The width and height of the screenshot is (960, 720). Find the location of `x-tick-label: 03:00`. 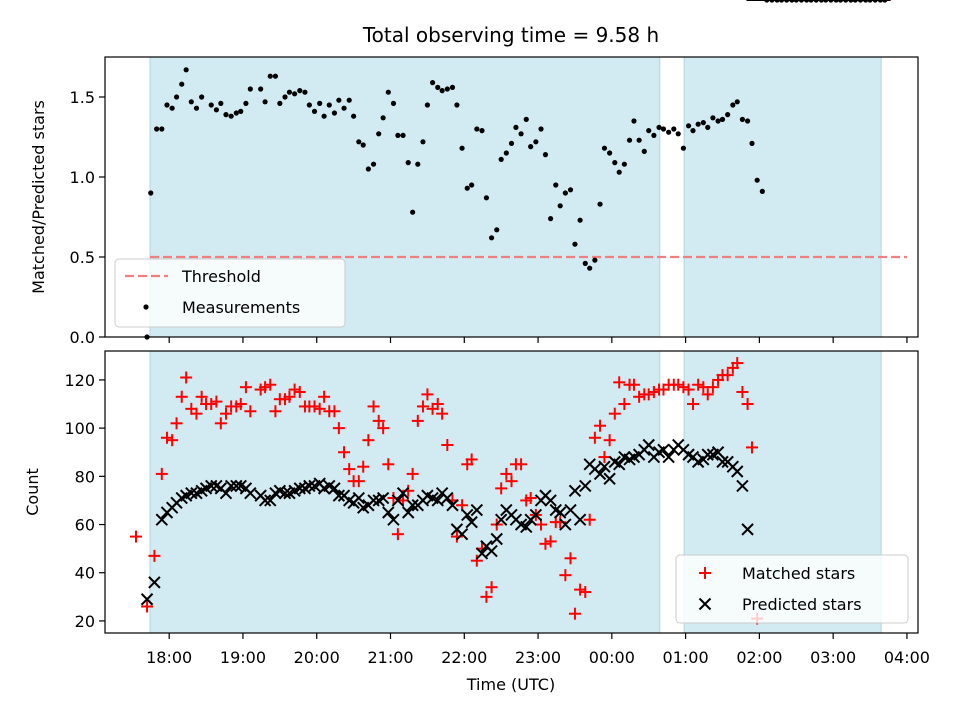

x-tick-label: 03:00 is located at coordinates (833, 657).